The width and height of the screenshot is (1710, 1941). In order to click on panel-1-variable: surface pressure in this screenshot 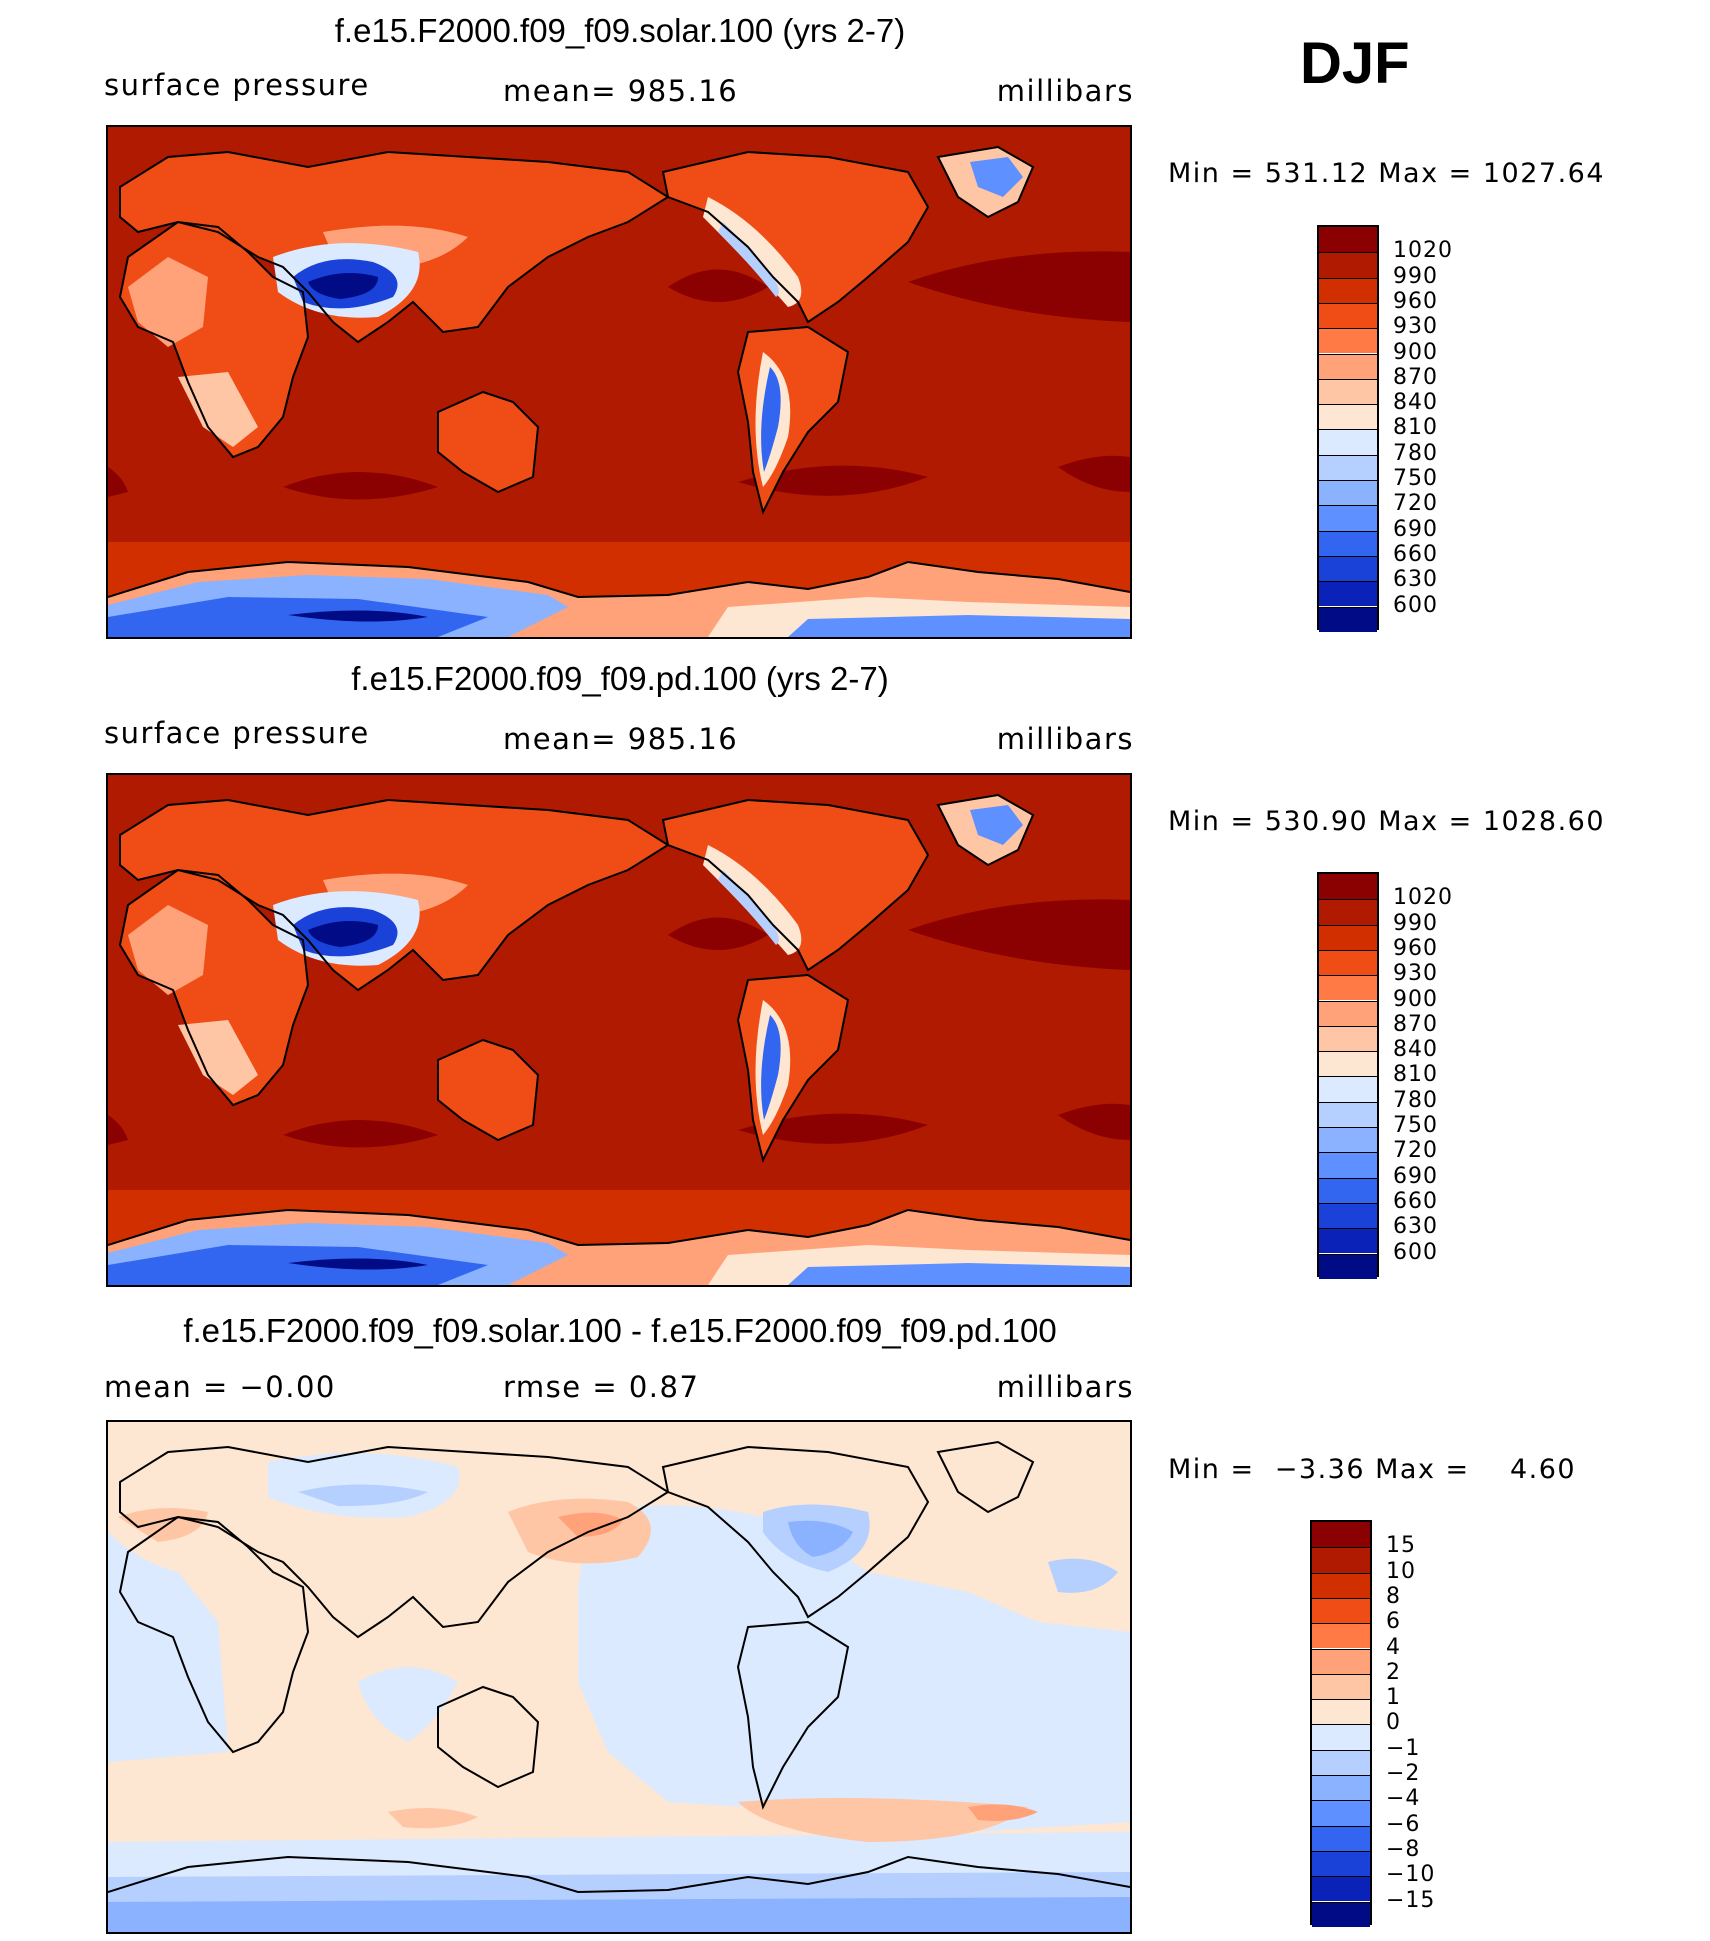, I will do `click(237, 85)`.